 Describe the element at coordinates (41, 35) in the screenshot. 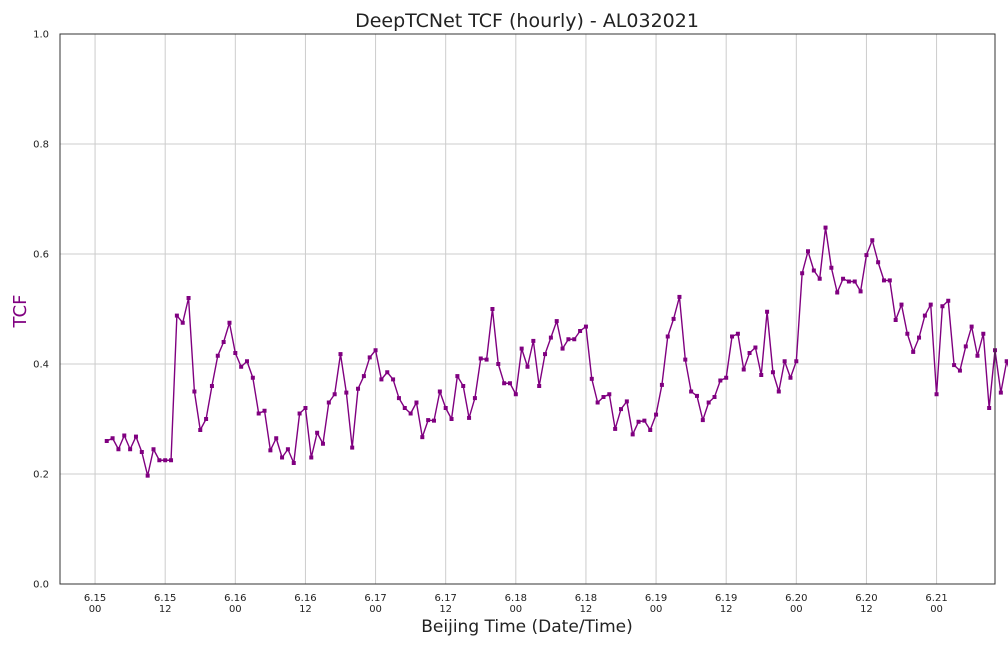

I see `y-tick-label: 1.0` at that location.